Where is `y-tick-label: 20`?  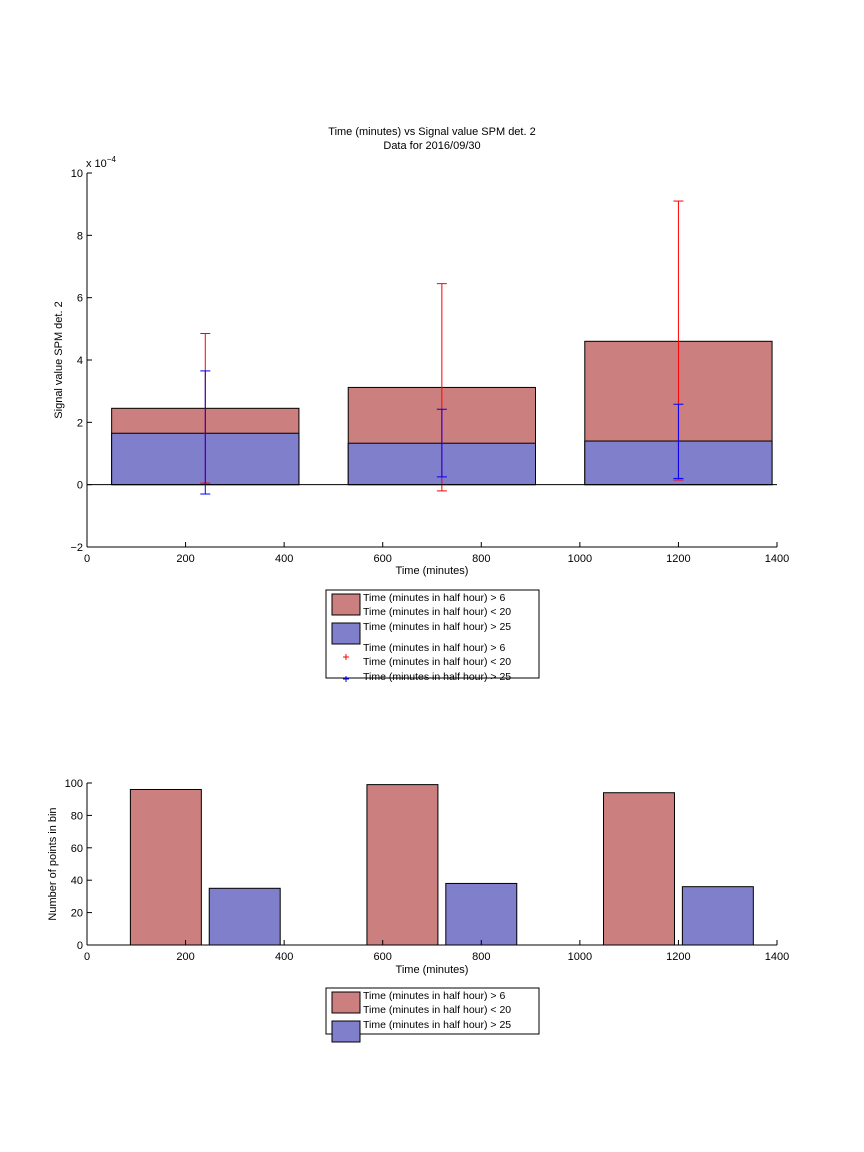
y-tick-label: 20 is located at coordinates (77, 914).